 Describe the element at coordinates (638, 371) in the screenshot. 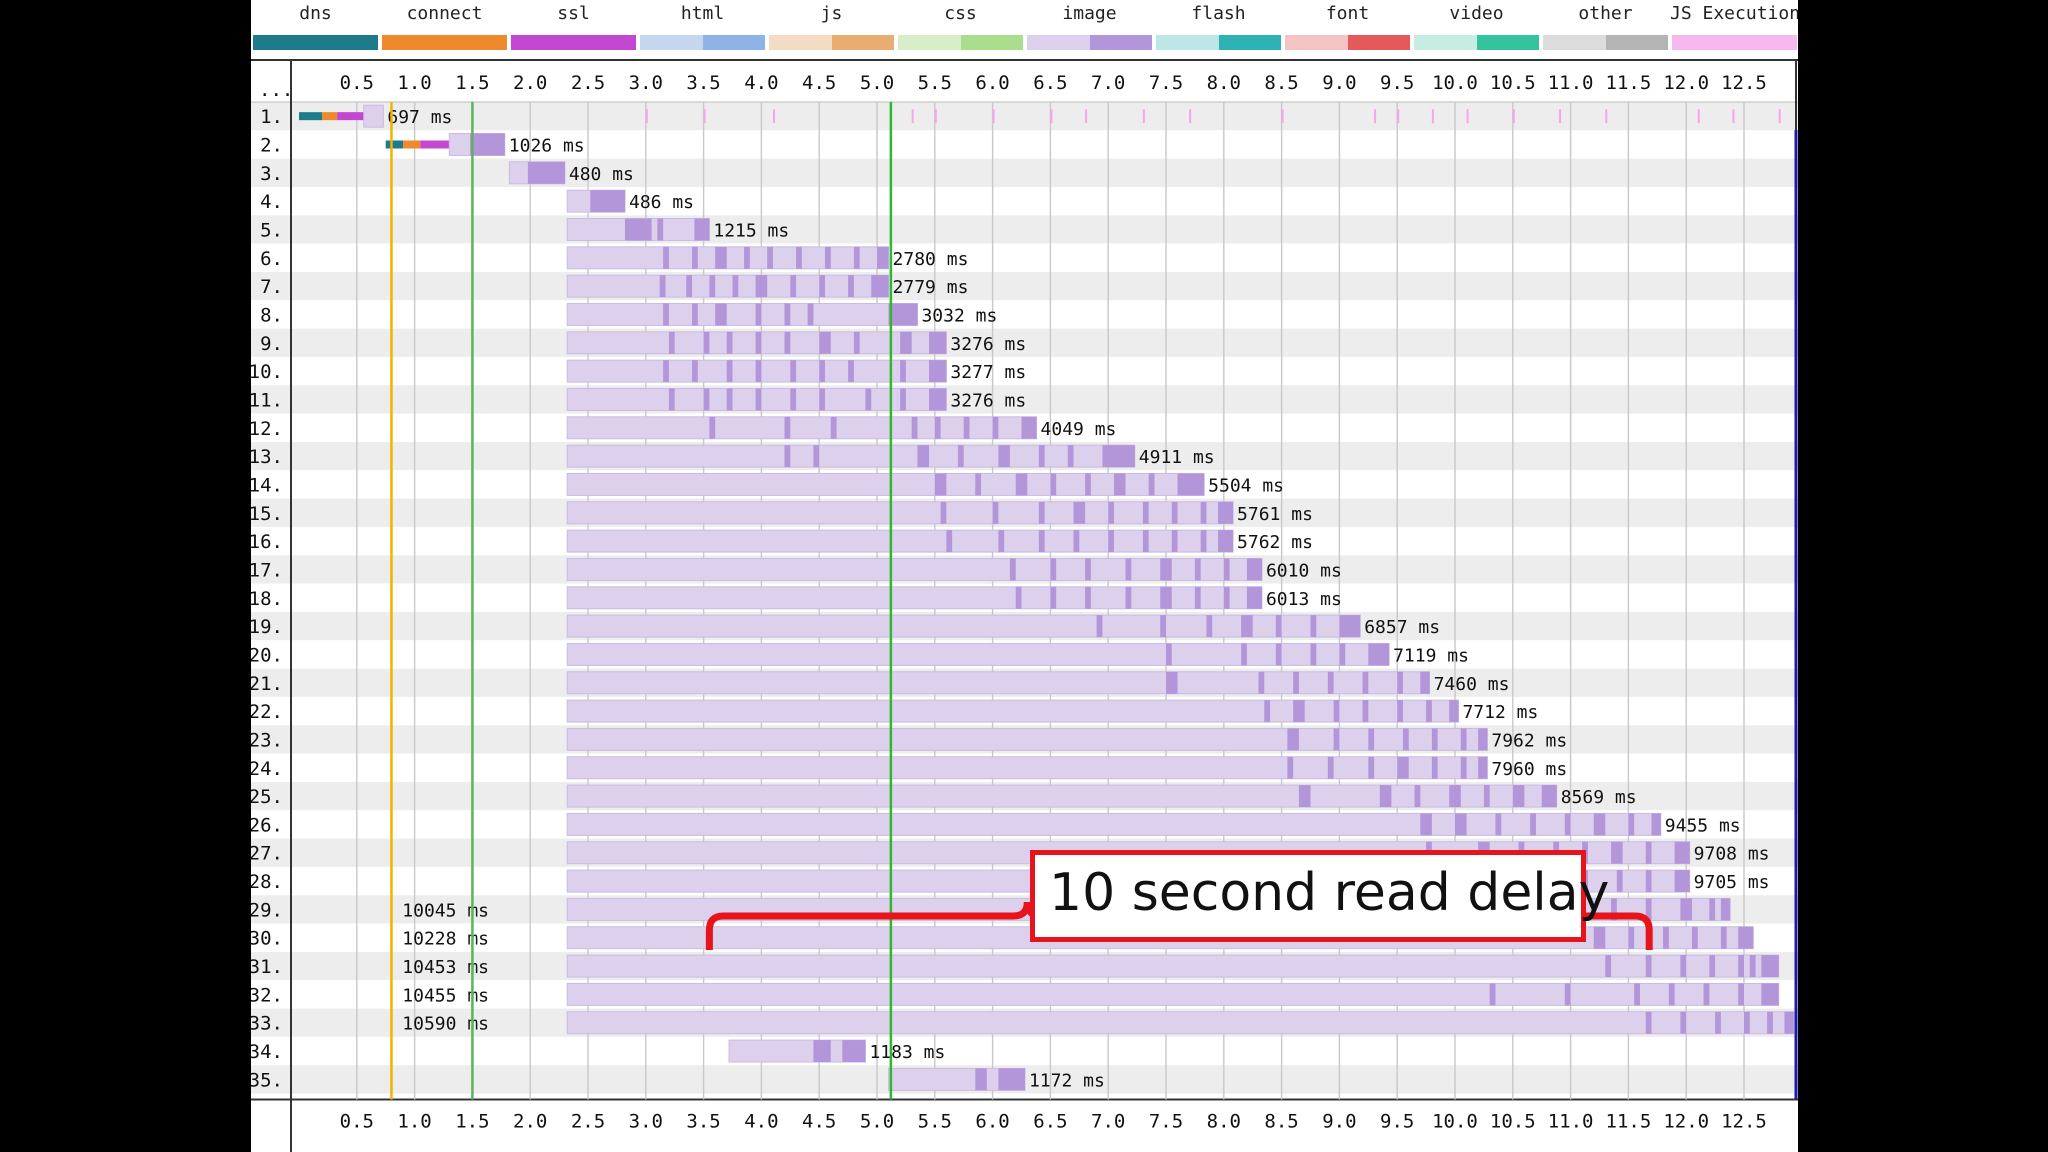

I see `request-row: 10. 3277 ms` at that location.